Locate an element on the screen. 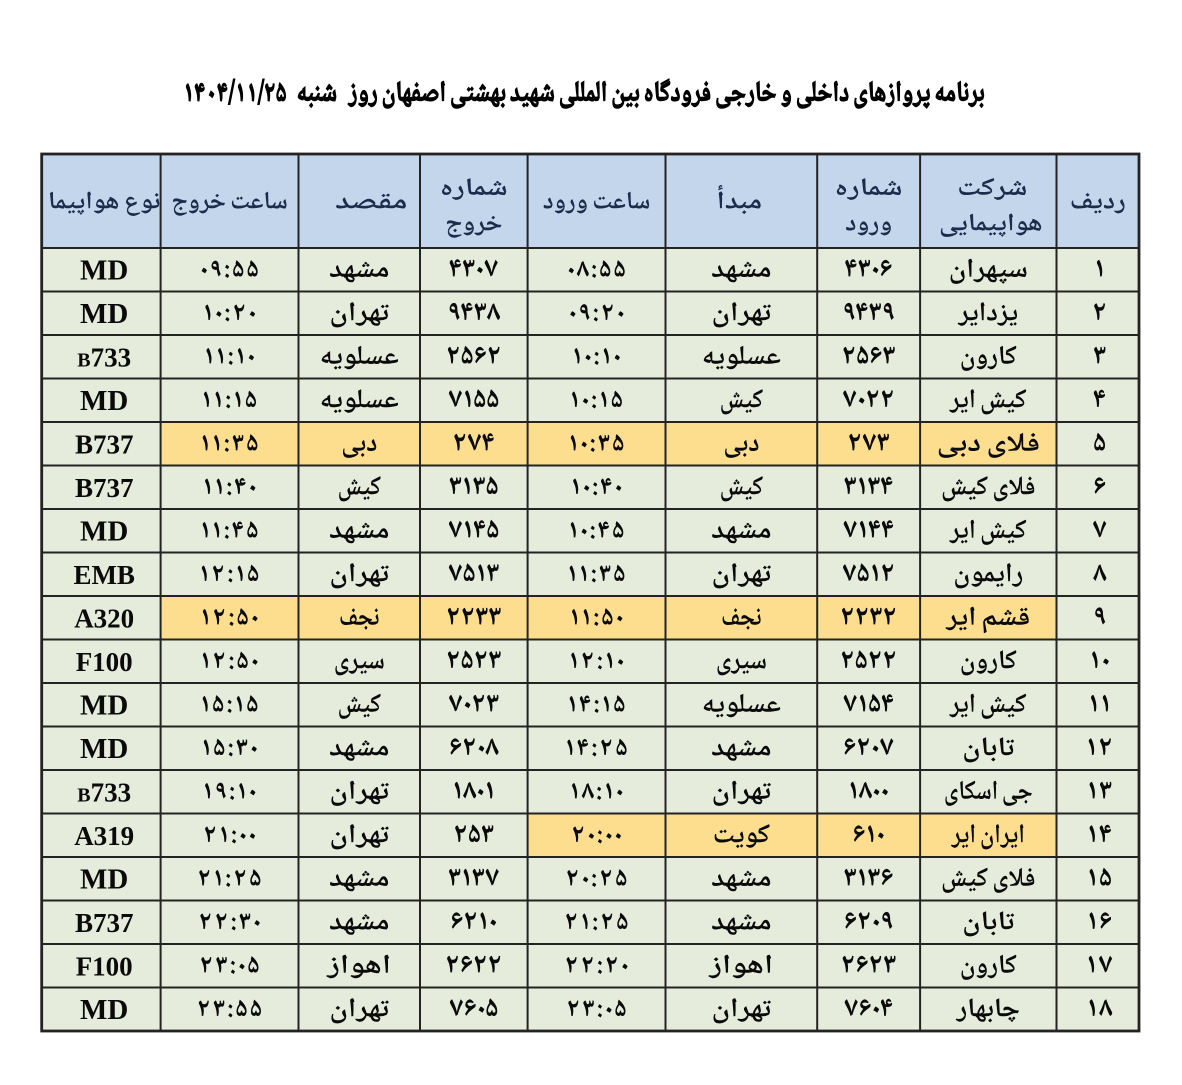  svg-text: B733 is located at coordinates (104, 358).